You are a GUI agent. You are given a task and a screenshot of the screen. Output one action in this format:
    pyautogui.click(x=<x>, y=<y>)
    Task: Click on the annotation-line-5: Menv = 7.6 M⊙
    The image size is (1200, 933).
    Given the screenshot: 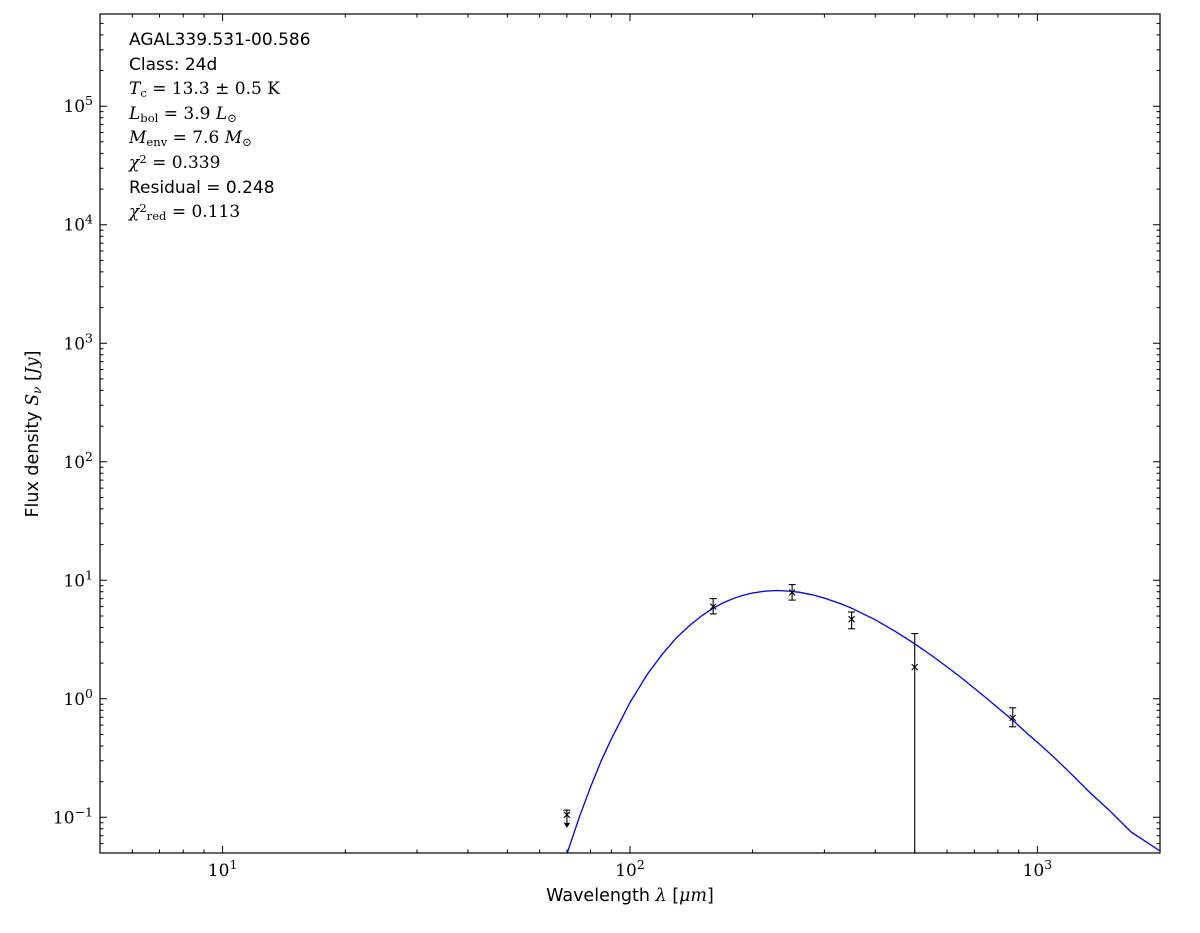 What is the action you would take?
    pyautogui.click(x=190, y=139)
    